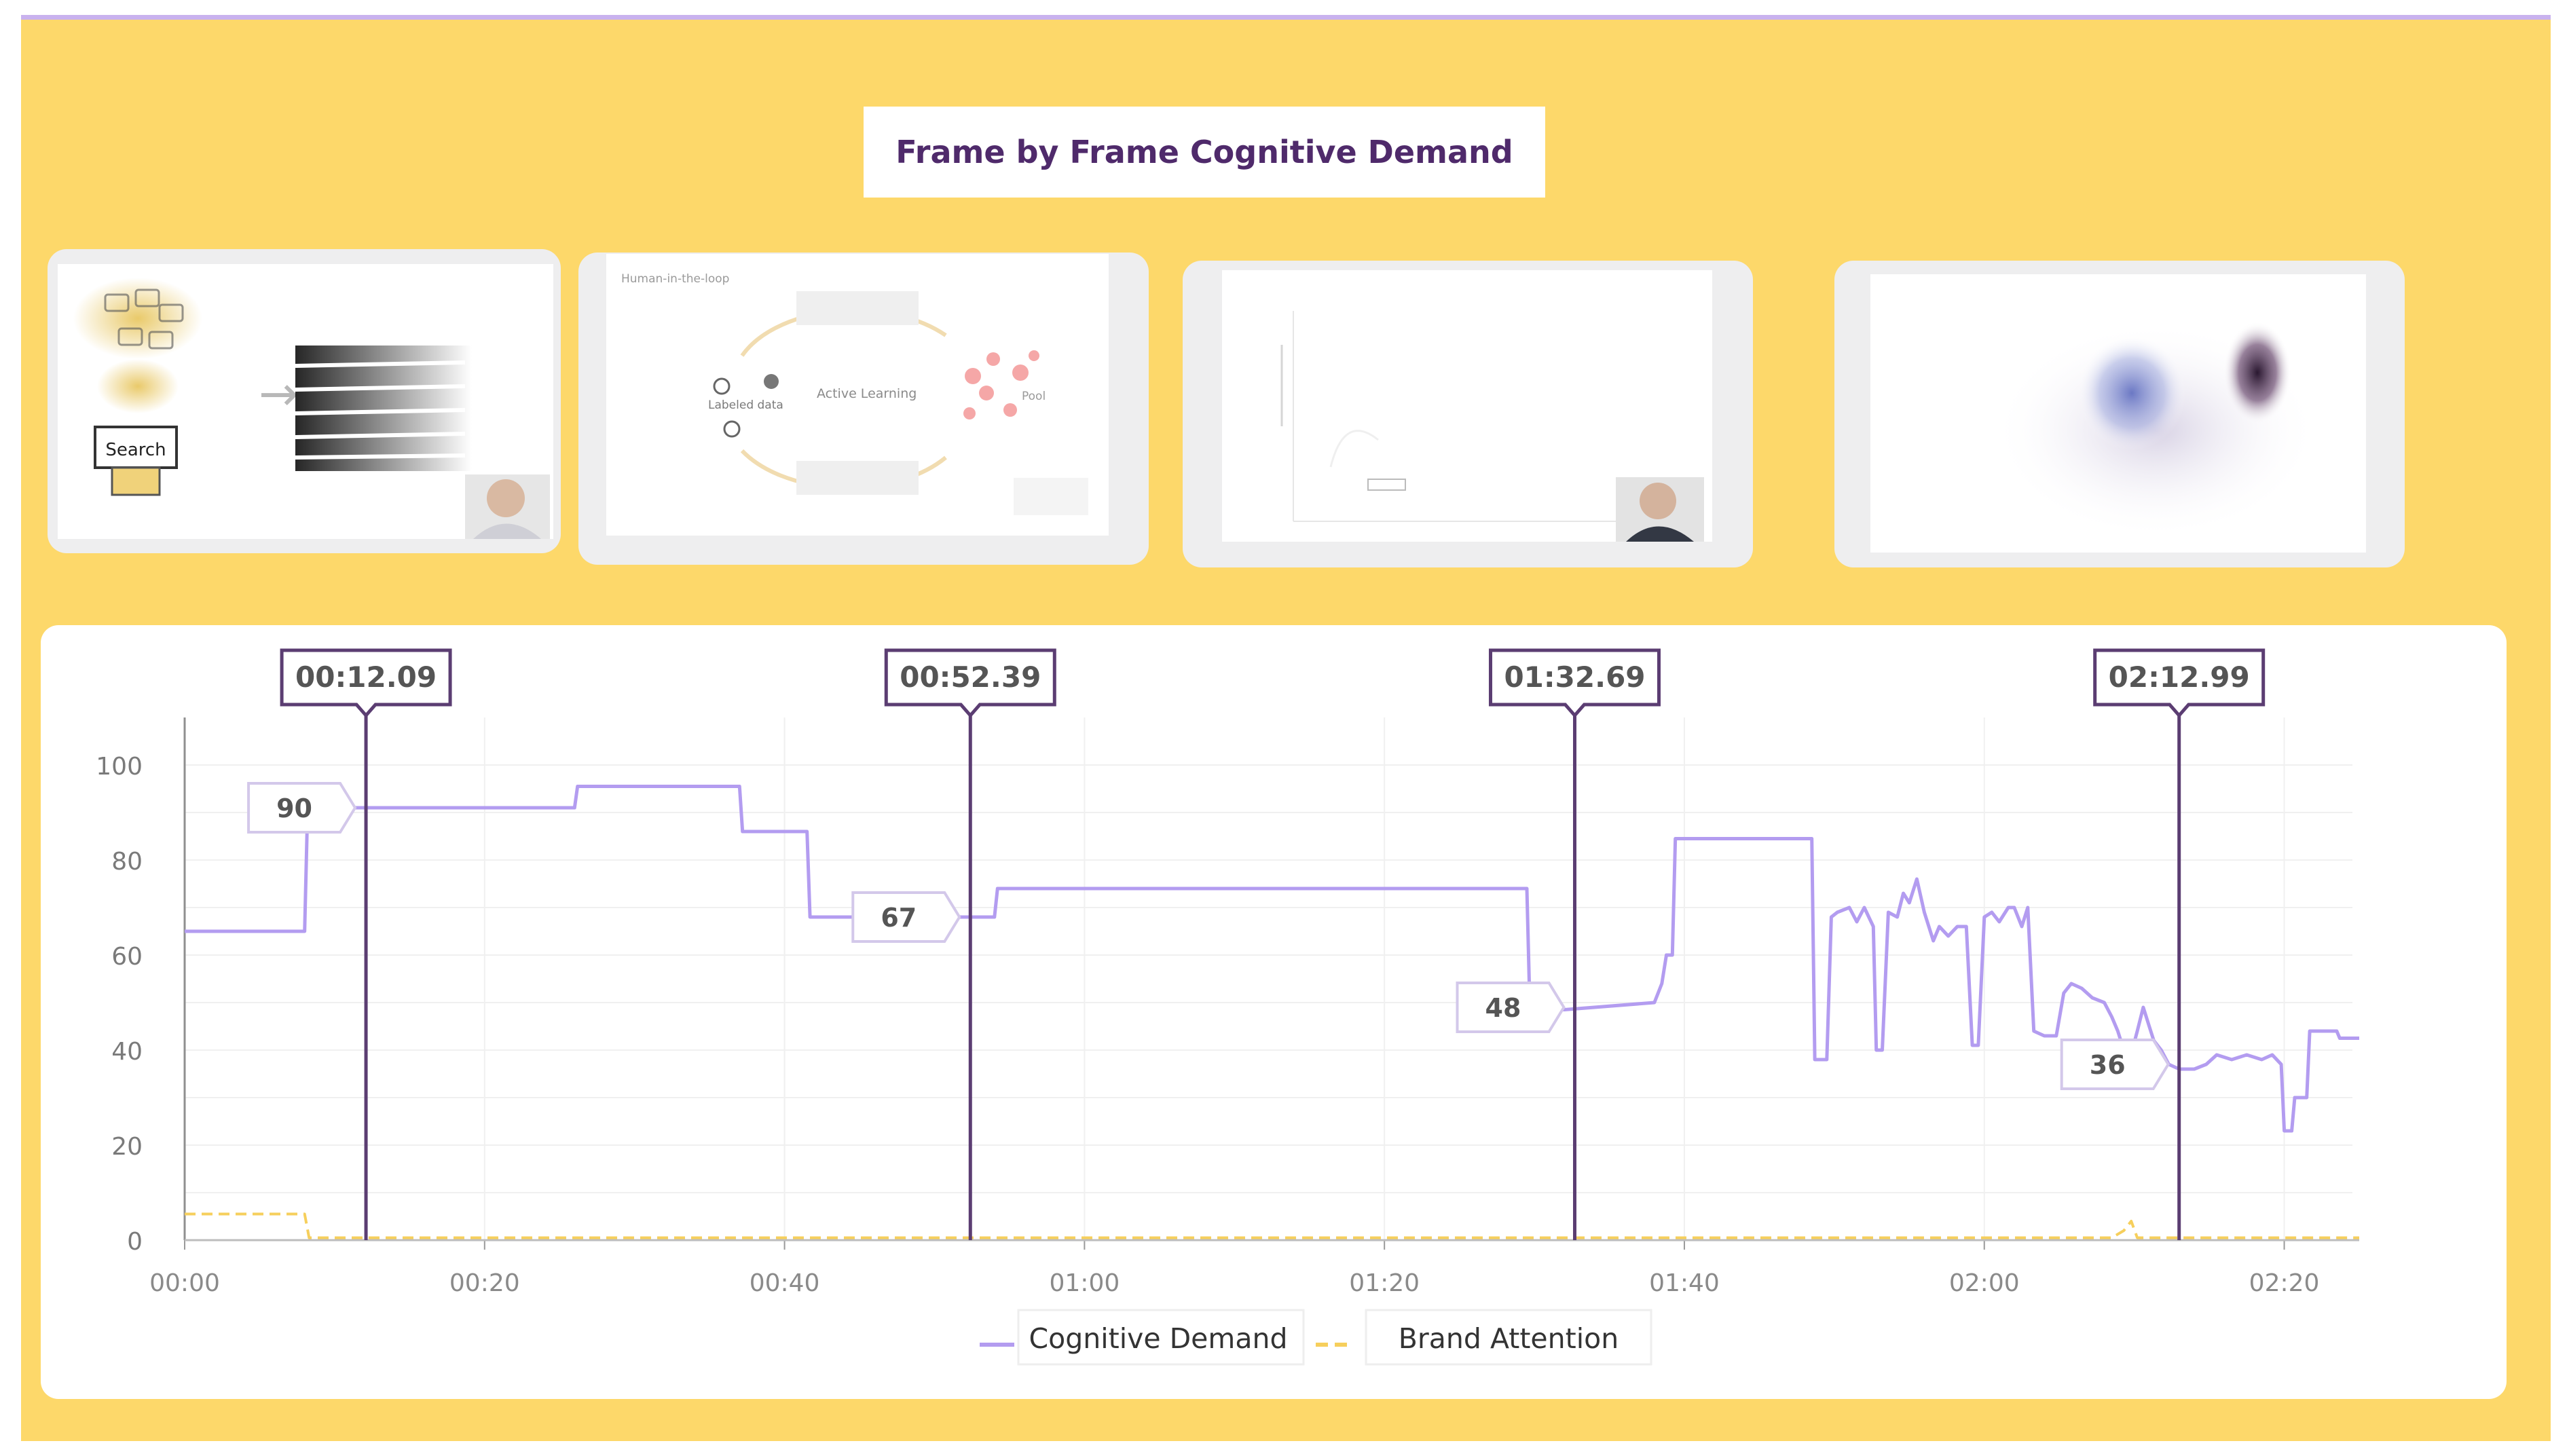  What do you see at coordinates (1085, 1283) in the screenshot?
I see `x-tick-label: 01:00` at bounding box center [1085, 1283].